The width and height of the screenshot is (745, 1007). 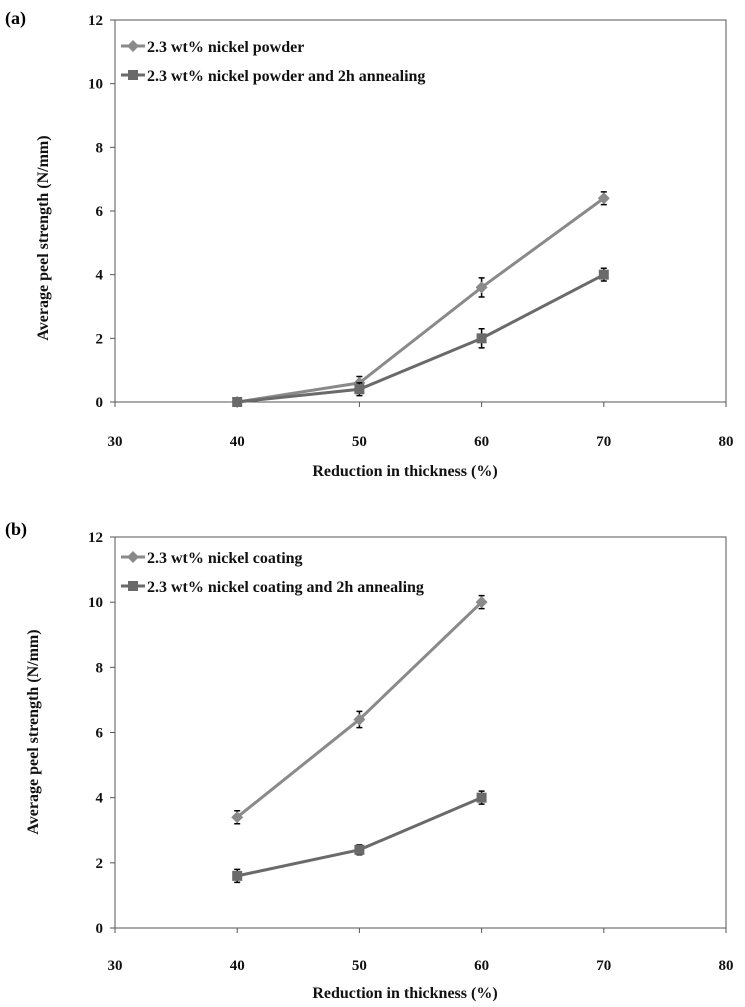 What do you see at coordinates (33, 731) in the screenshot?
I see `y-axis-title-b: Average peel strength (N/mm)` at bounding box center [33, 731].